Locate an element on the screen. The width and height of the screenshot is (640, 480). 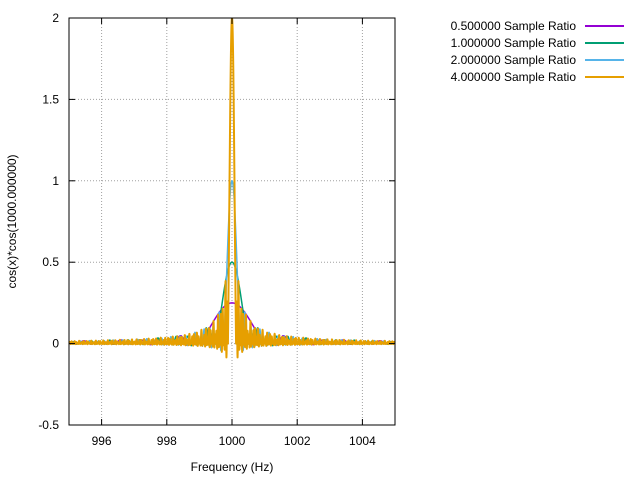
x-tick-label: 996 is located at coordinates (102, 441).